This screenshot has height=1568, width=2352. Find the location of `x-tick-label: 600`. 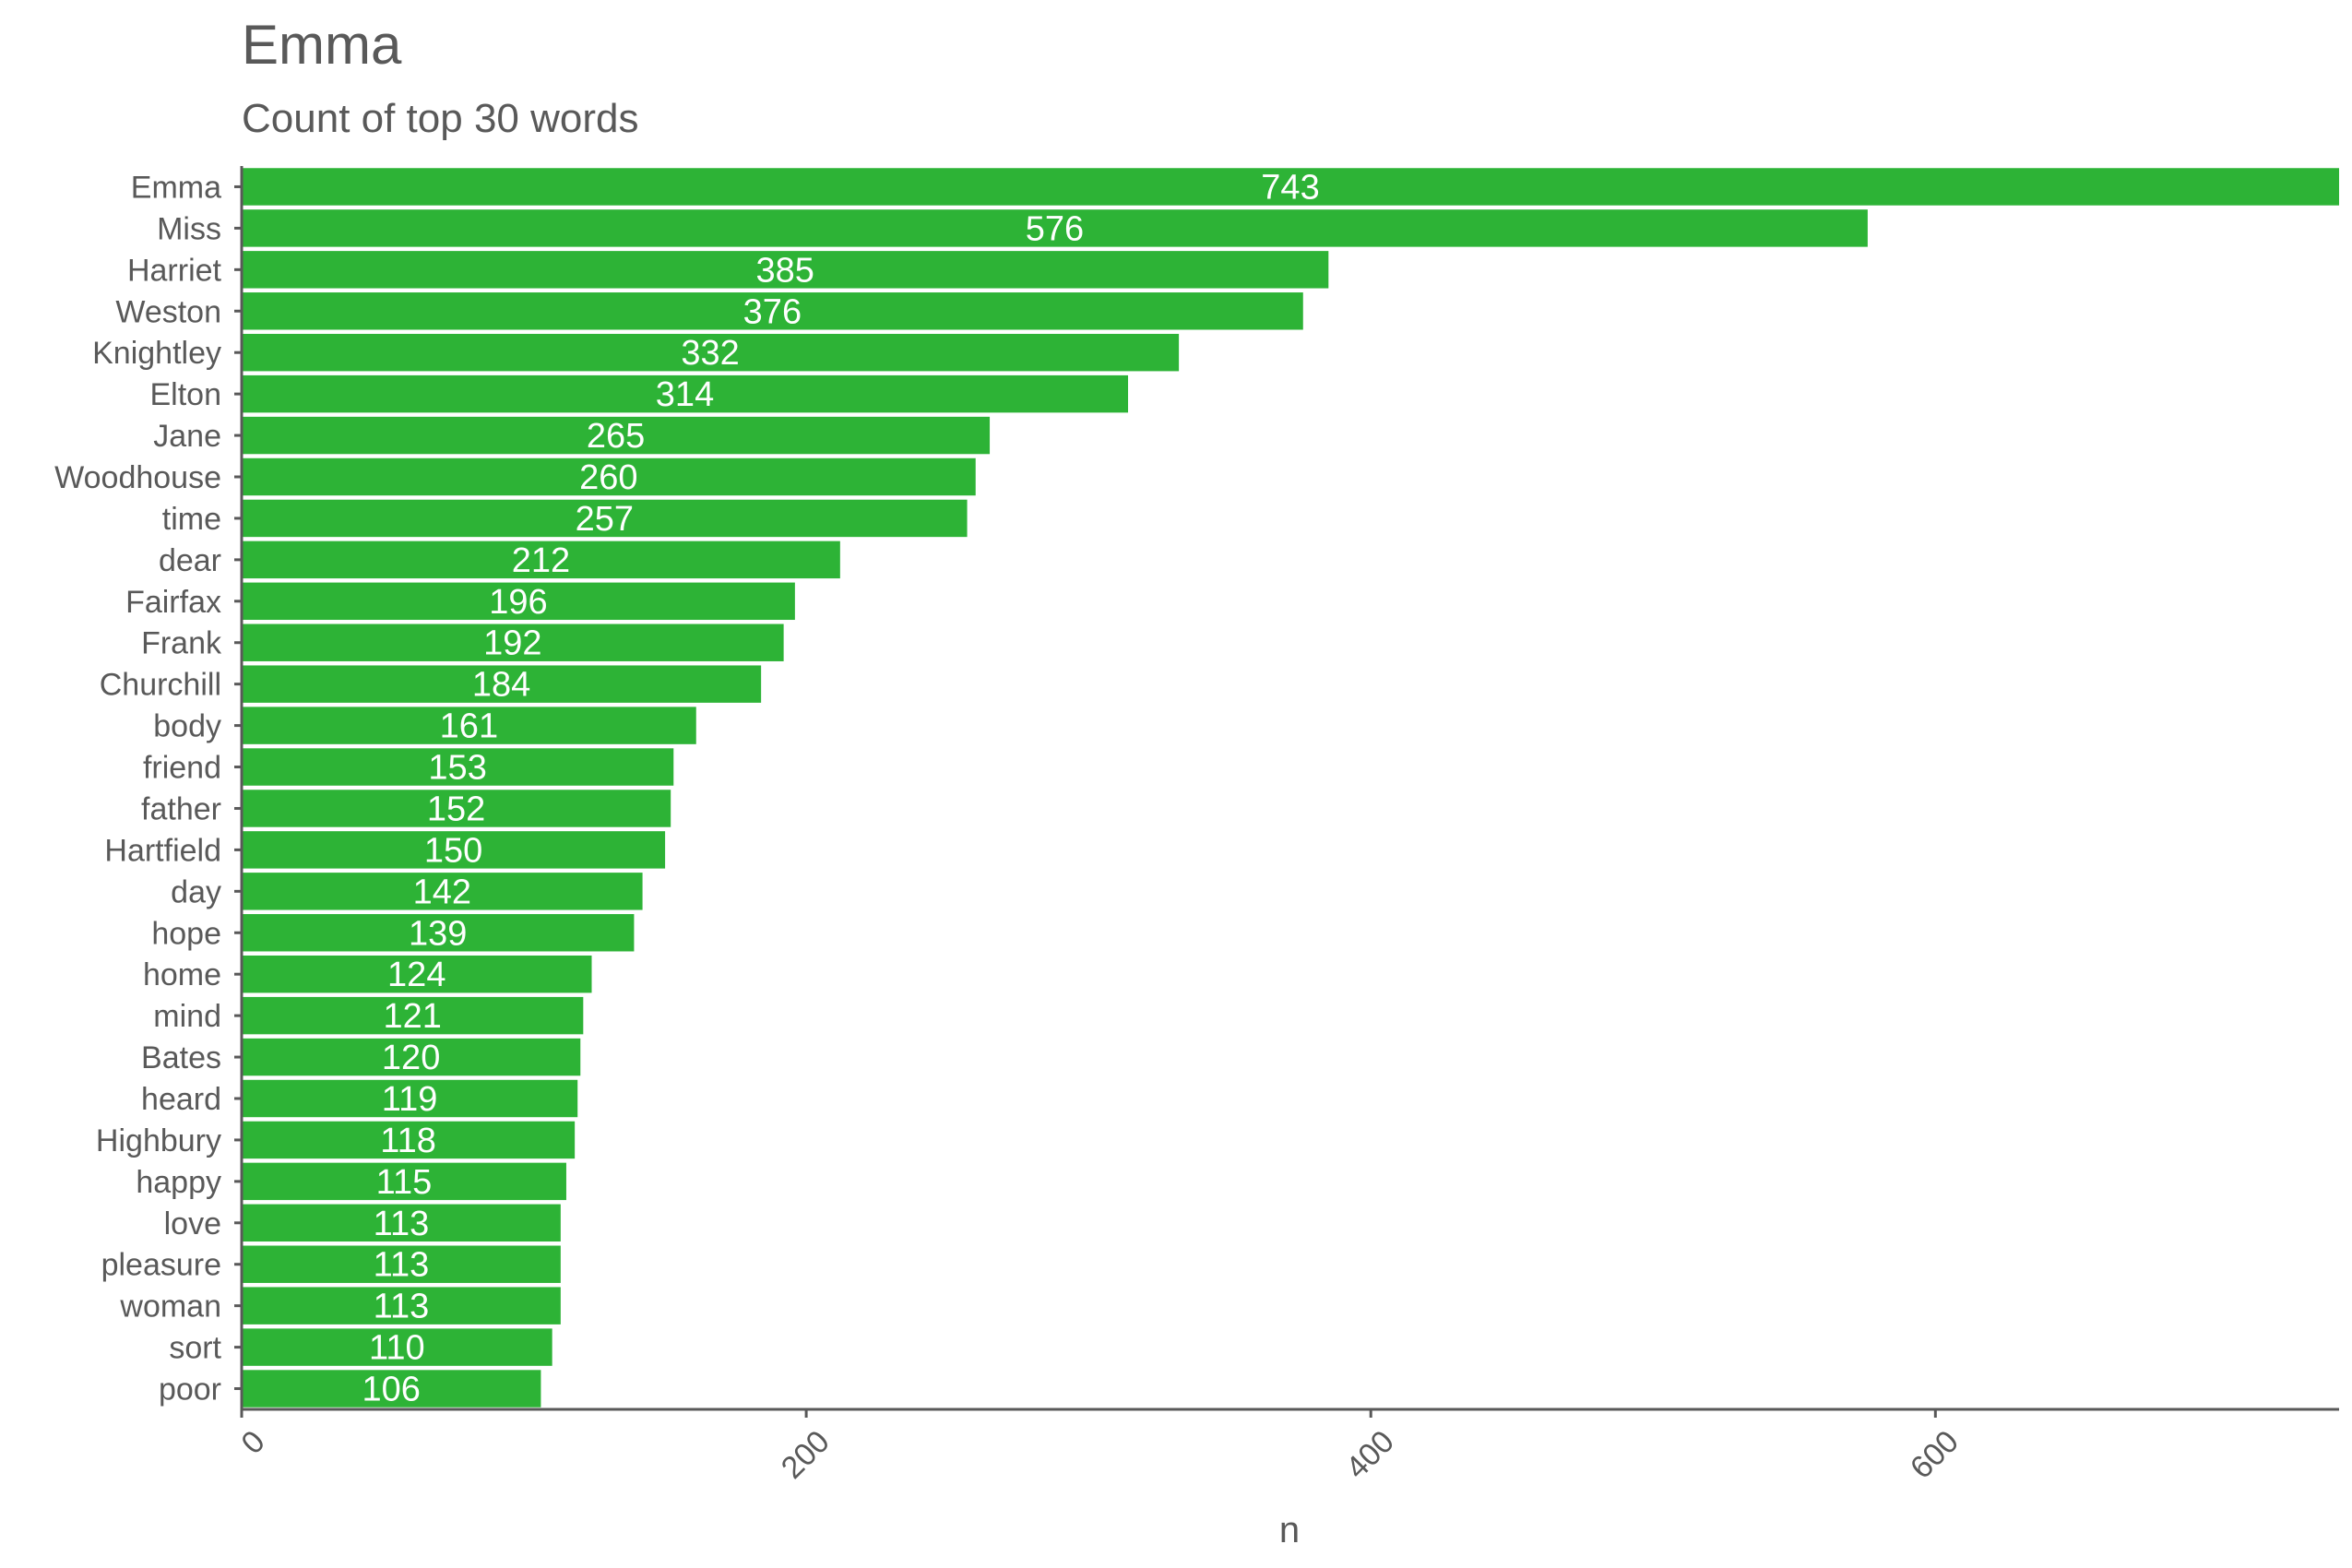

x-tick-label: 600 is located at coordinates (1935, 1455).